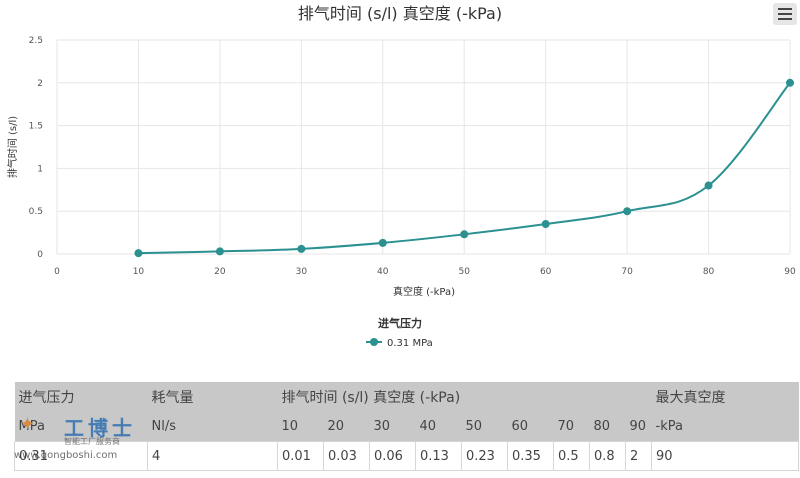 This screenshot has height=478, width=800. Describe the element at coordinates (300, 427) in the screenshot. I see `vacuum-level: 10` at that location.